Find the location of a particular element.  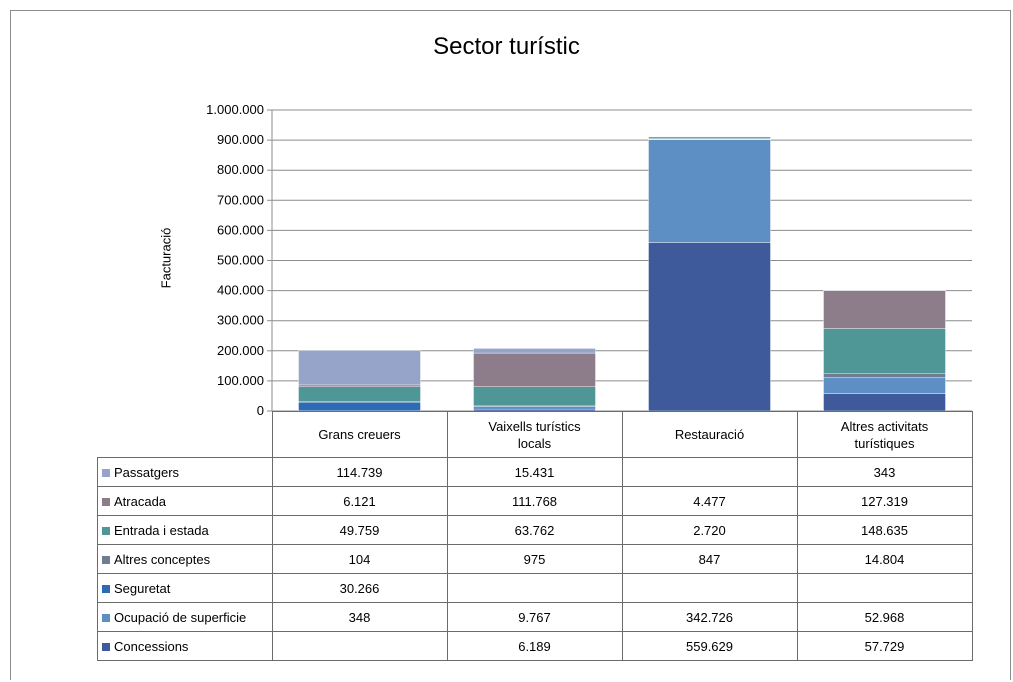

legend-entry: Altres conceptes is located at coordinates (185, 559).